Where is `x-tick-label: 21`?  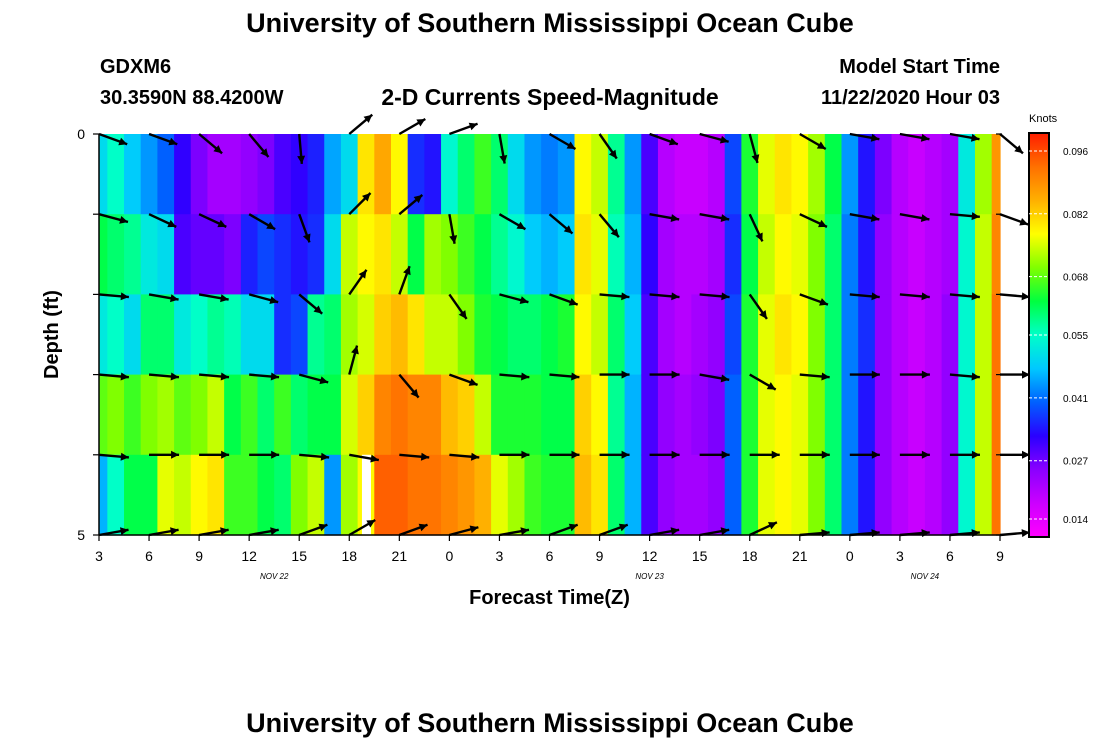
x-tick-label: 21 is located at coordinates (800, 556).